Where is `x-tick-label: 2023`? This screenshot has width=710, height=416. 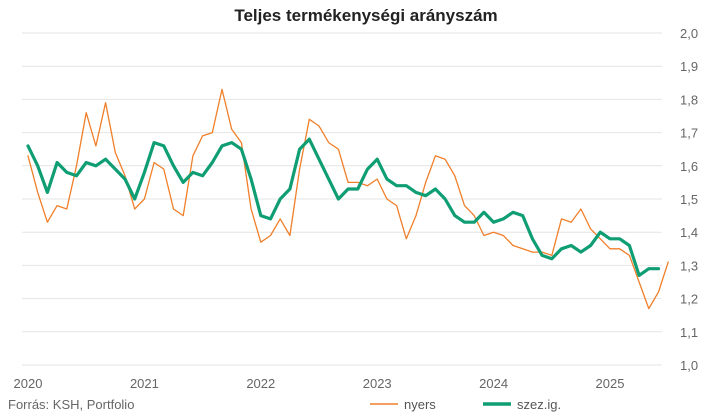 x-tick-label: 2023 is located at coordinates (377, 383).